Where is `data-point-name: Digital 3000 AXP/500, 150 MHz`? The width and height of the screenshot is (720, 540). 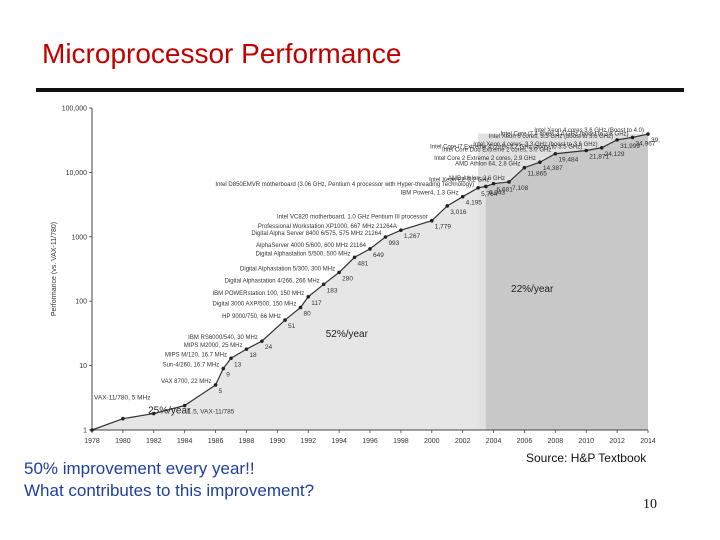 data-point-name: Digital 3000 AXP/500, 150 MHz is located at coordinates (254, 304).